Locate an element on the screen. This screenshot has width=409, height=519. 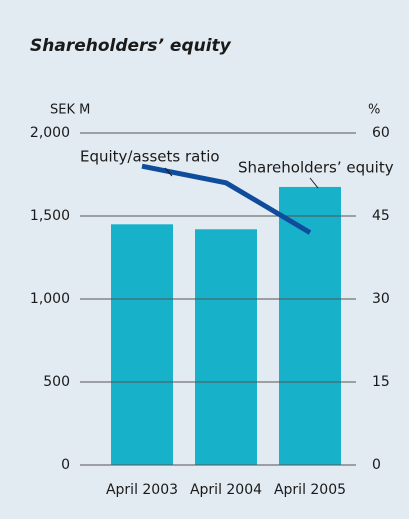
y-tick-label: 500 is located at coordinates (56, 382).